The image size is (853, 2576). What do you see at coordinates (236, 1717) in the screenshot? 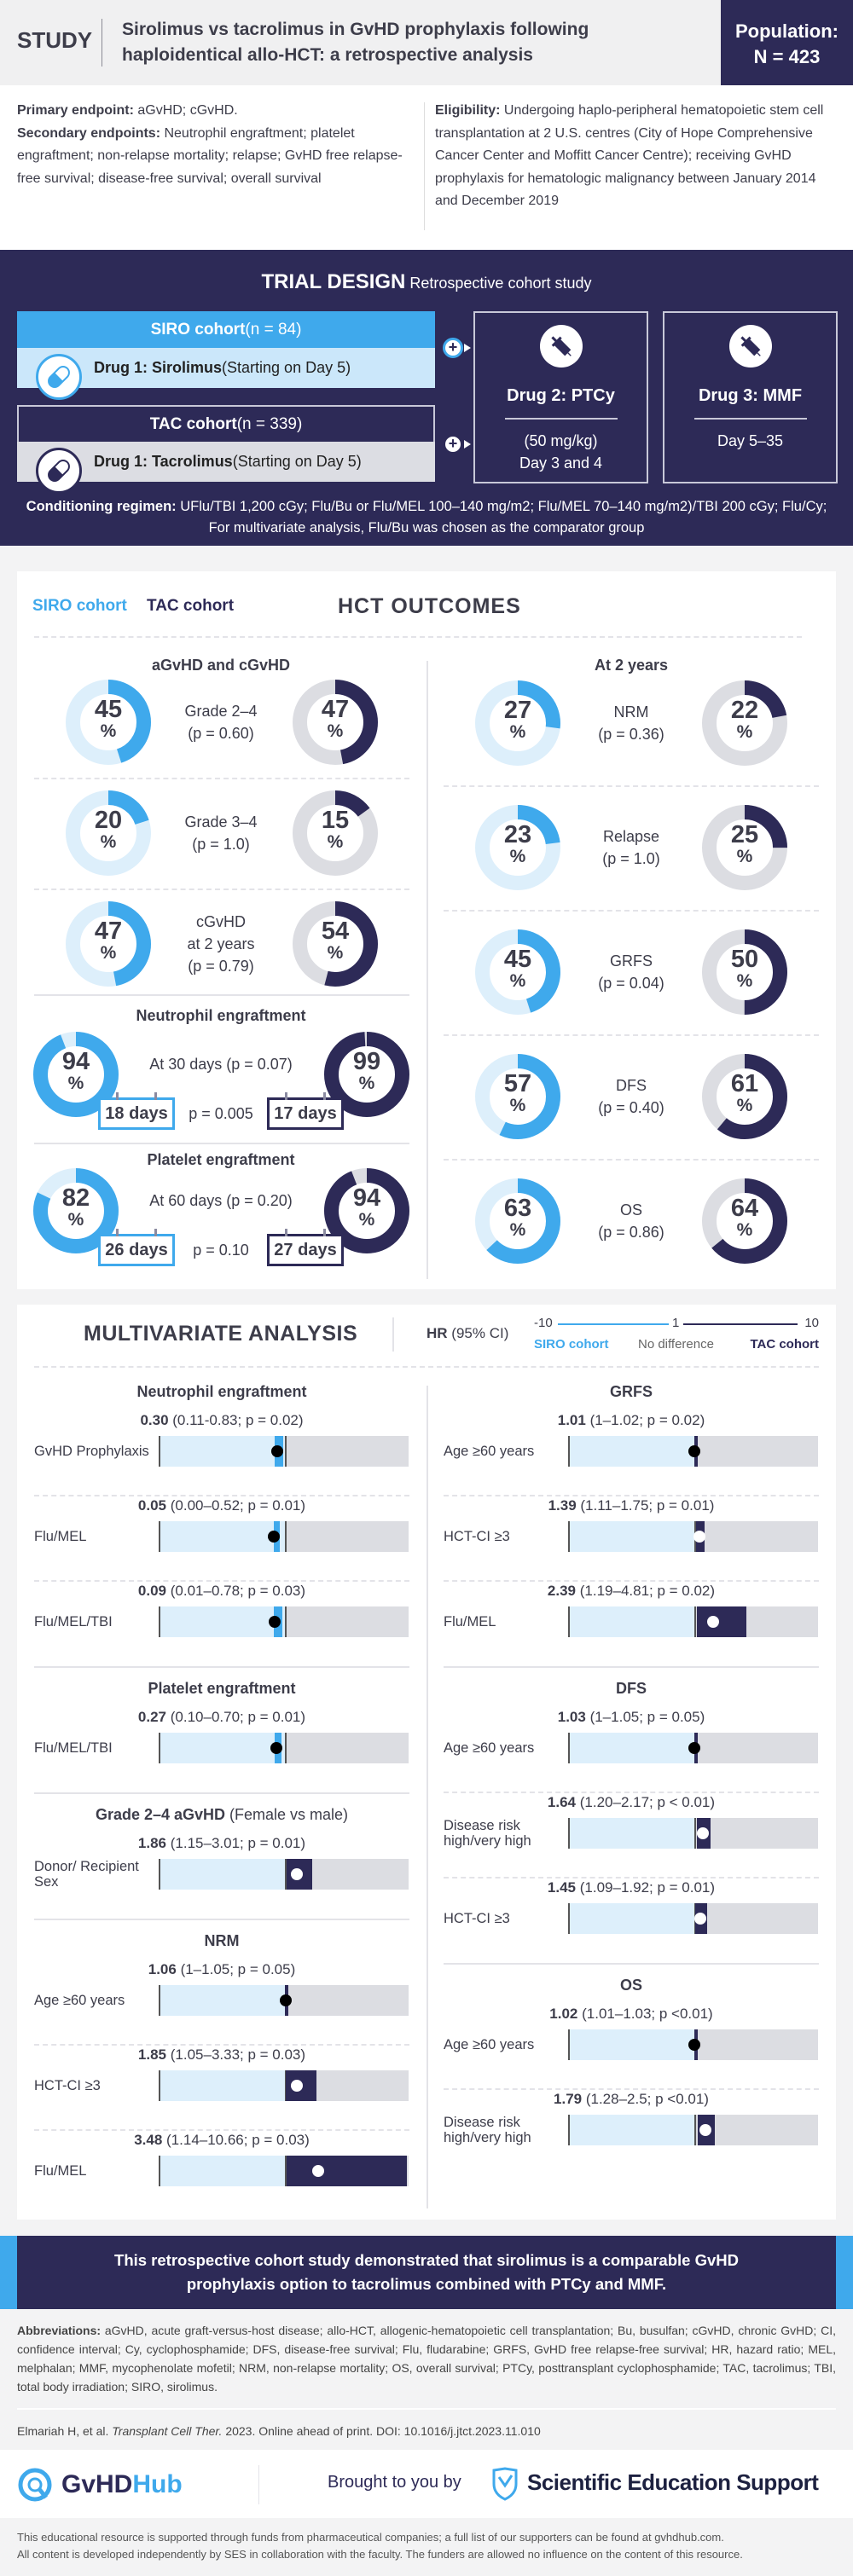
I see `hr-ci-detail: (0.10–0.70; p = 0.01)` at bounding box center [236, 1717].